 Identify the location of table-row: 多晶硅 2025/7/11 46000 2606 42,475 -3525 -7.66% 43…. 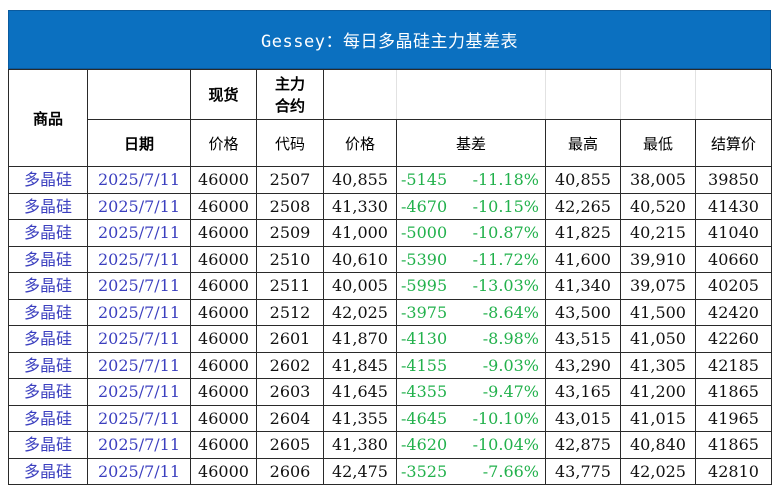
(390, 471).